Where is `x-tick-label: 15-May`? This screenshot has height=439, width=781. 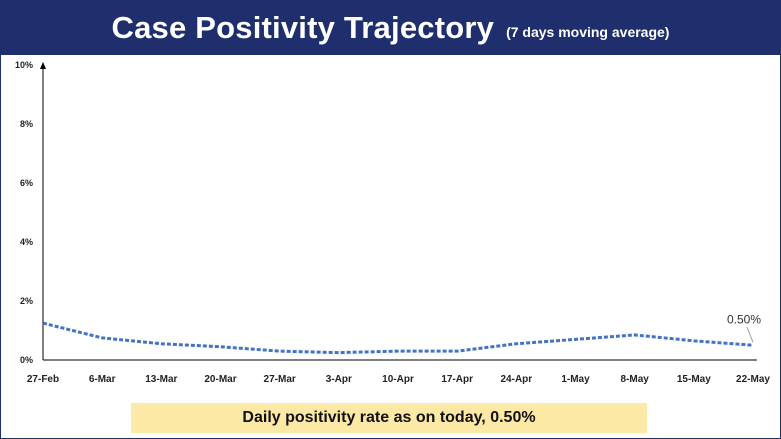
x-tick-label: 15-May is located at coordinates (694, 379).